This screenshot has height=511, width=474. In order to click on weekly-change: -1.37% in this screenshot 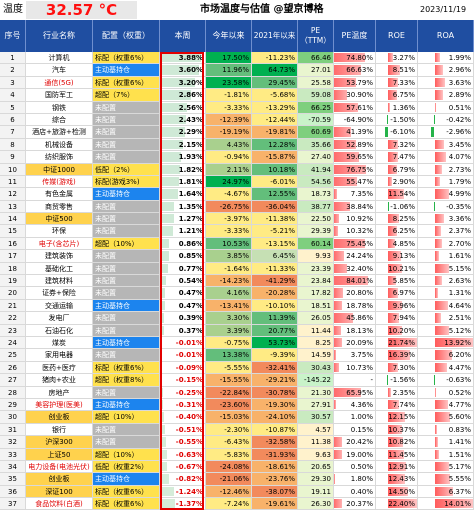, I will do `click(183, 504)`.